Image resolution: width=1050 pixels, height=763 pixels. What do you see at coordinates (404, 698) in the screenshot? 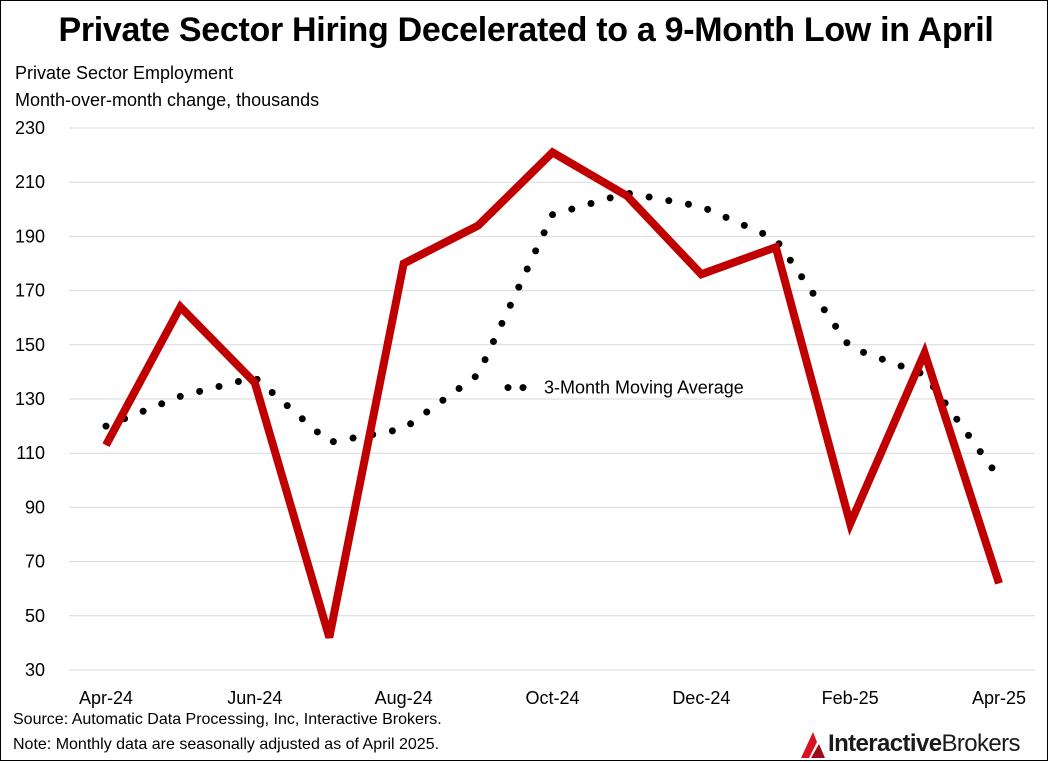
I see `x-tick-label-aug-24: Aug-24` at bounding box center [404, 698].